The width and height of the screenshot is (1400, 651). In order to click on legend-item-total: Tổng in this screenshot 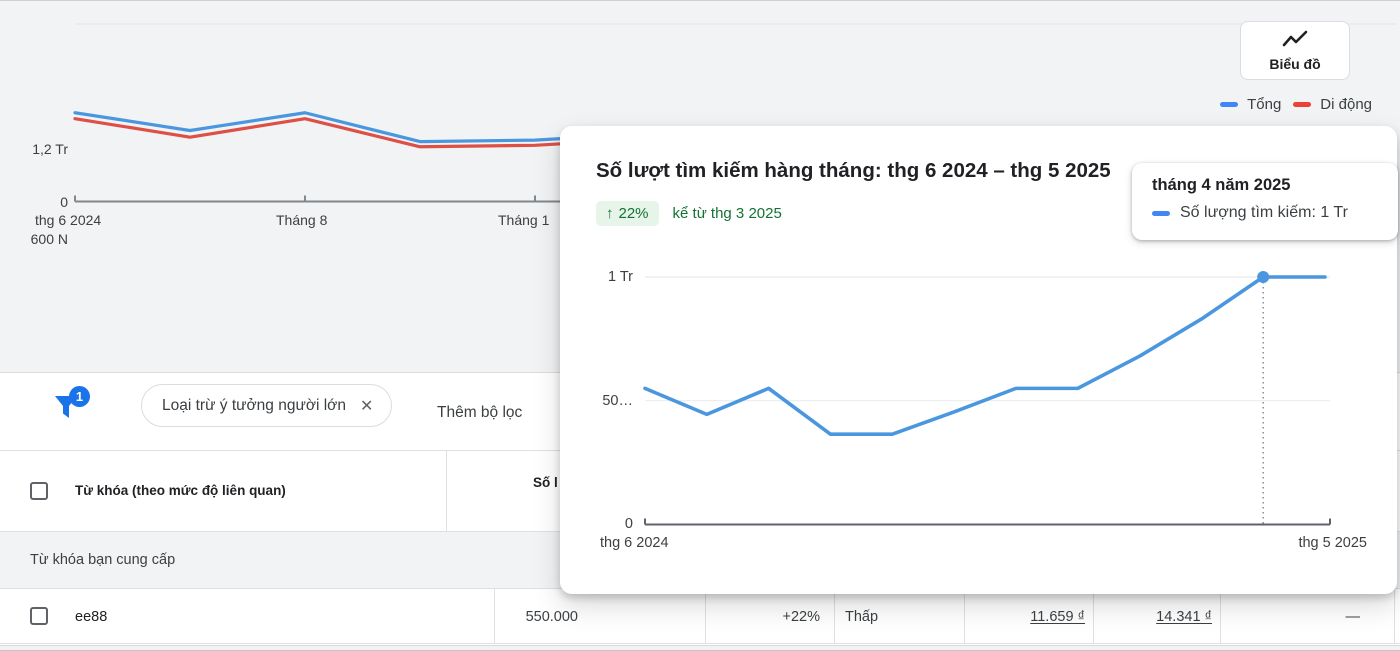, I will do `click(1250, 104)`.